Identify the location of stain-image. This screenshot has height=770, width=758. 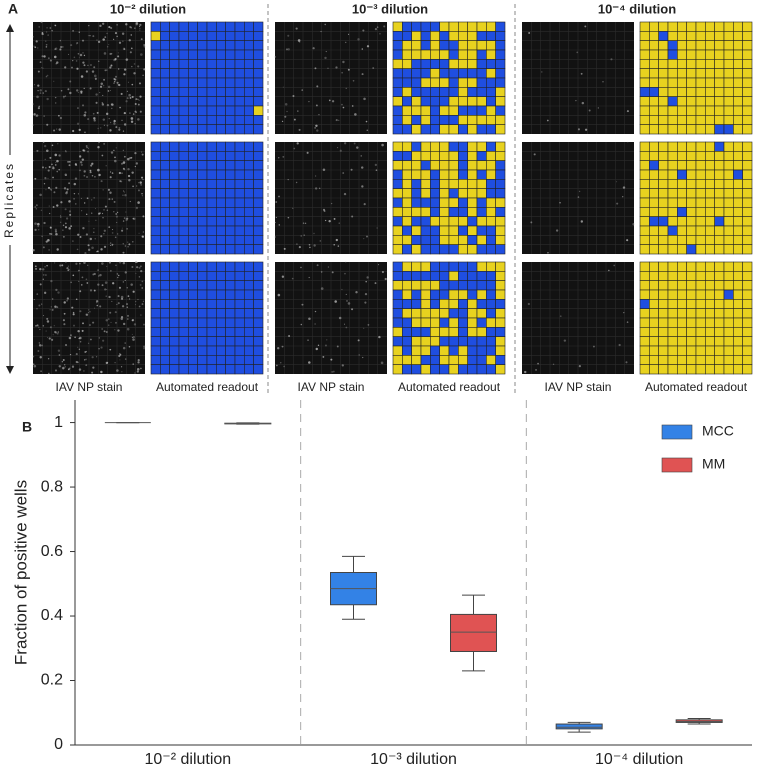
(578, 318).